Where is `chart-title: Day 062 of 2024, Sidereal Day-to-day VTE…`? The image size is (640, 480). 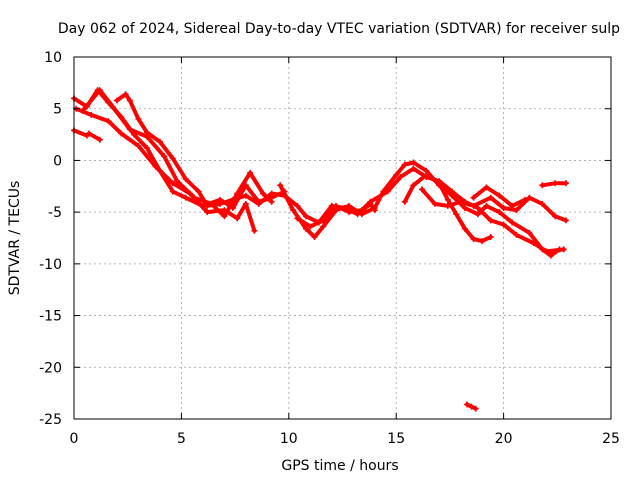 chart-title: Day 062 of 2024, Sidereal Day-to-day VTE… is located at coordinates (339, 29).